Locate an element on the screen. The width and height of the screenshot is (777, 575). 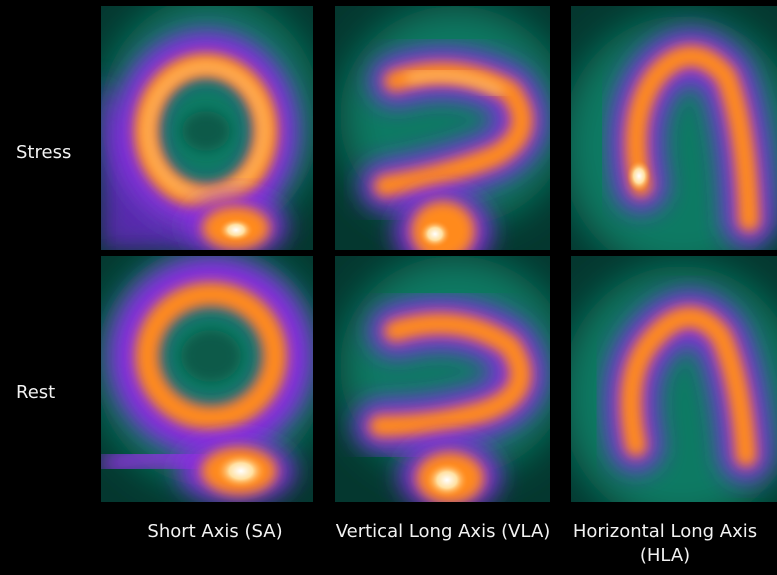
row-label-rest: Rest is located at coordinates (36, 392).